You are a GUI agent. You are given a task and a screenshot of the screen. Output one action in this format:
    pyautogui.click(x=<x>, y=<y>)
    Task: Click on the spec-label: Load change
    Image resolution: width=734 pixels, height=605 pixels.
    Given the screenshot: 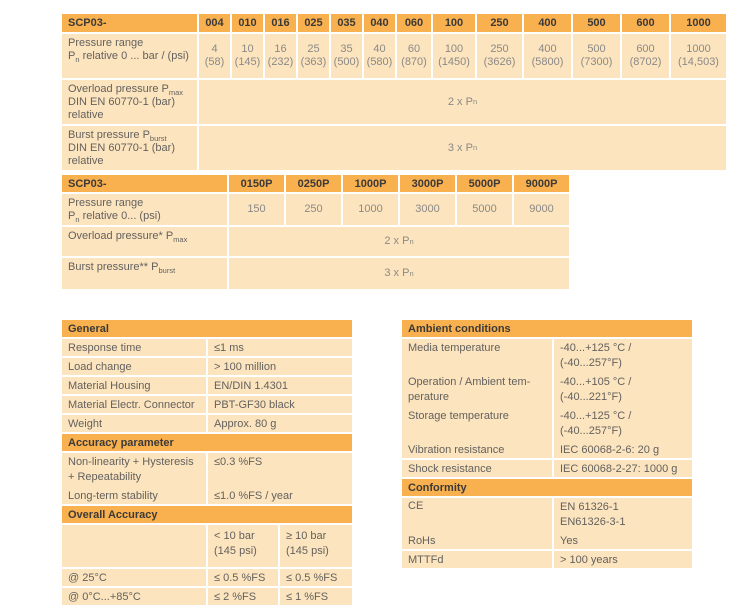 What is the action you would take?
    pyautogui.click(x=134, y=366)
    